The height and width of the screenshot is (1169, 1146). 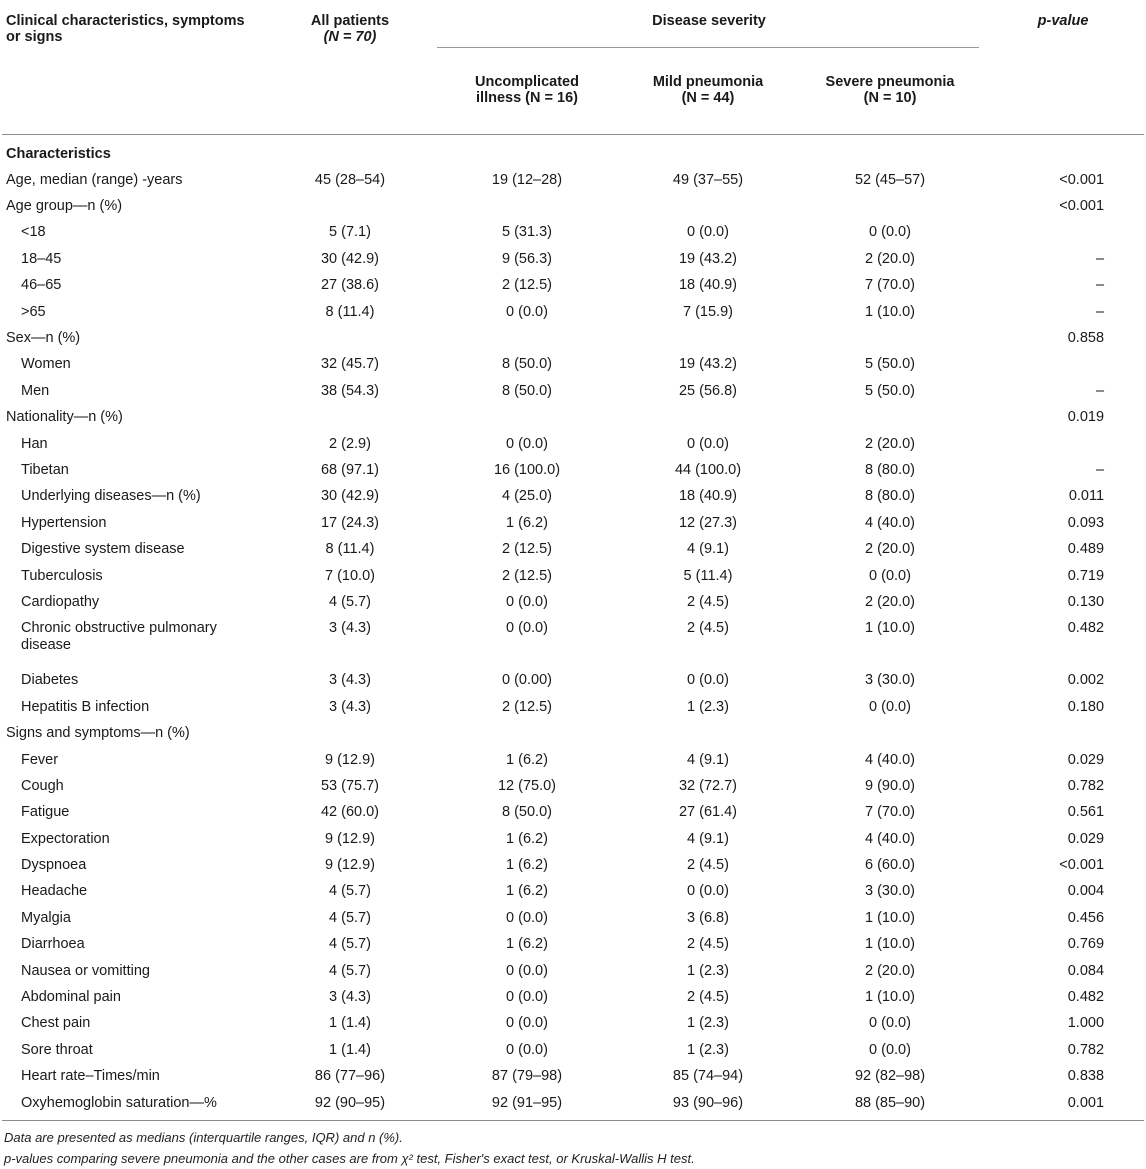 What do you see at coordinates (527, 179) in the screenshot?
I see `cell-uncomplicated: 19 (12–28)` at bounding box center [527, 179].